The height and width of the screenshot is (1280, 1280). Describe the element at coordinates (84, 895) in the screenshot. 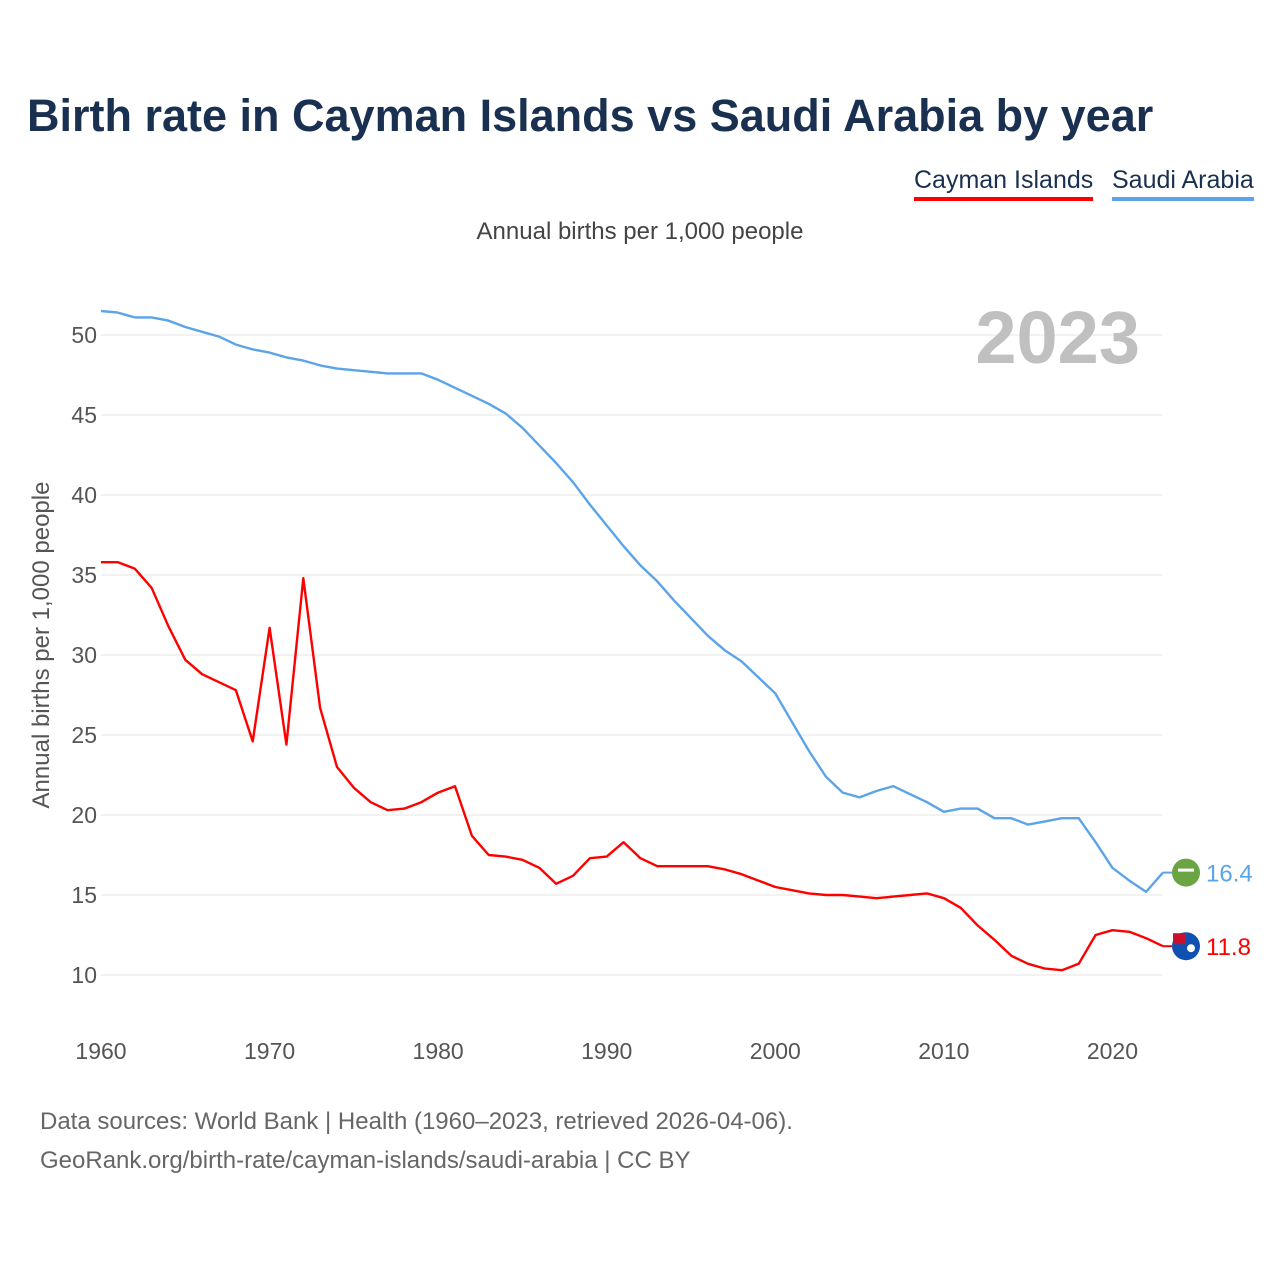

I see `y-tick-label: 15` at that location.